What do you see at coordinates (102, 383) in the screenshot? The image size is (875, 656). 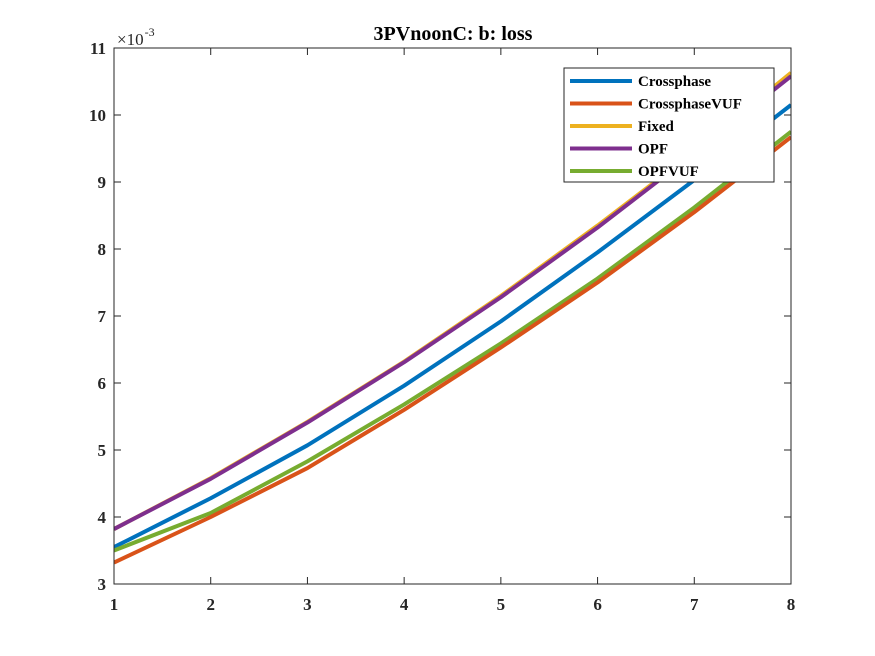 I see `y-tick-label: 6` at bounding box center [102, 383].